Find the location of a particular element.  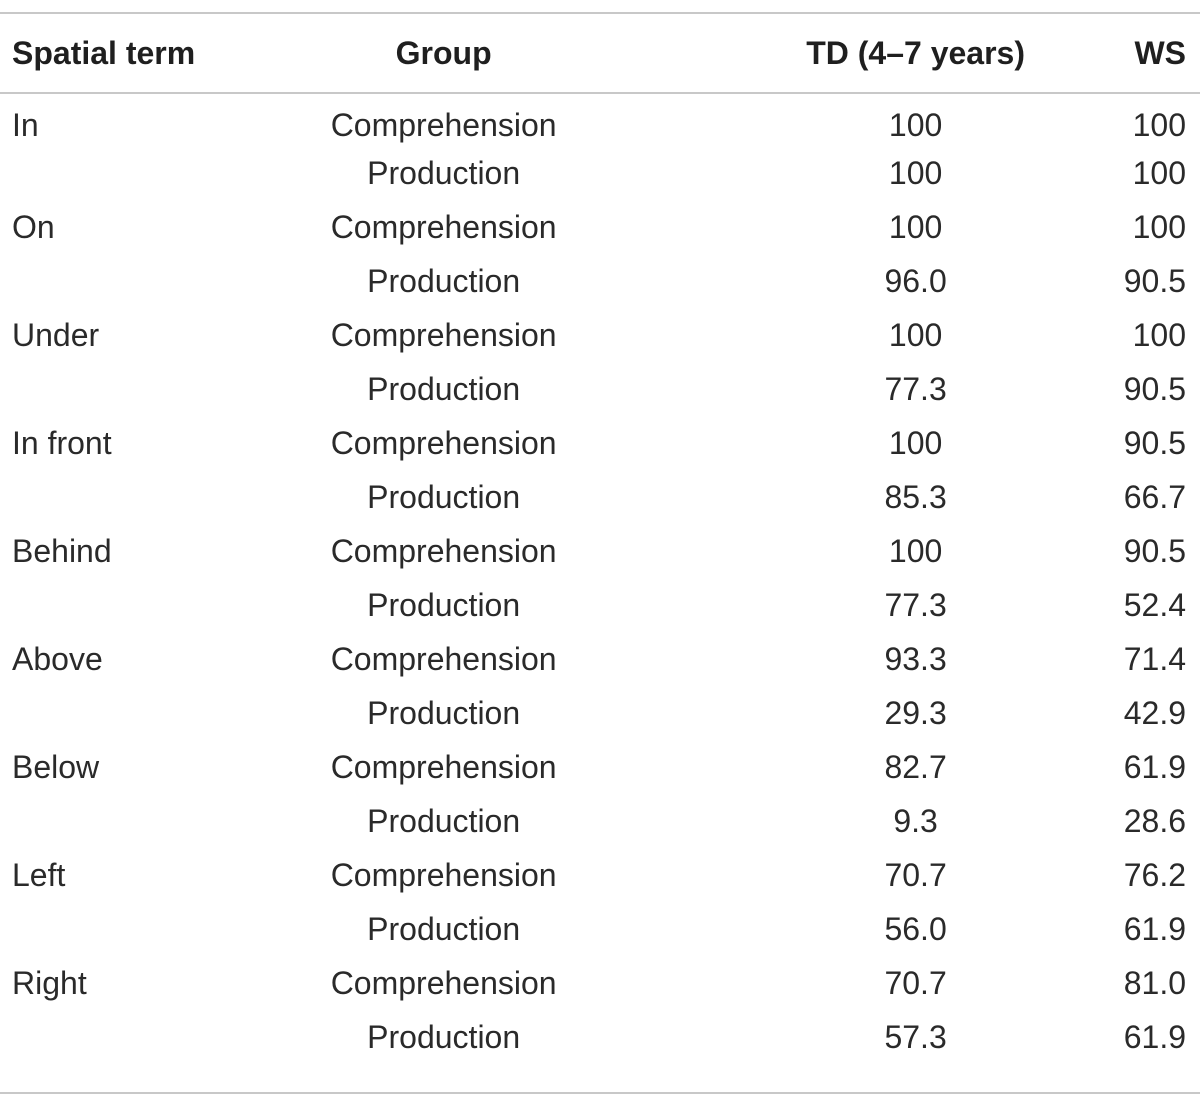

cell-ws: 76.2 is located at coordinates (1154, 874).